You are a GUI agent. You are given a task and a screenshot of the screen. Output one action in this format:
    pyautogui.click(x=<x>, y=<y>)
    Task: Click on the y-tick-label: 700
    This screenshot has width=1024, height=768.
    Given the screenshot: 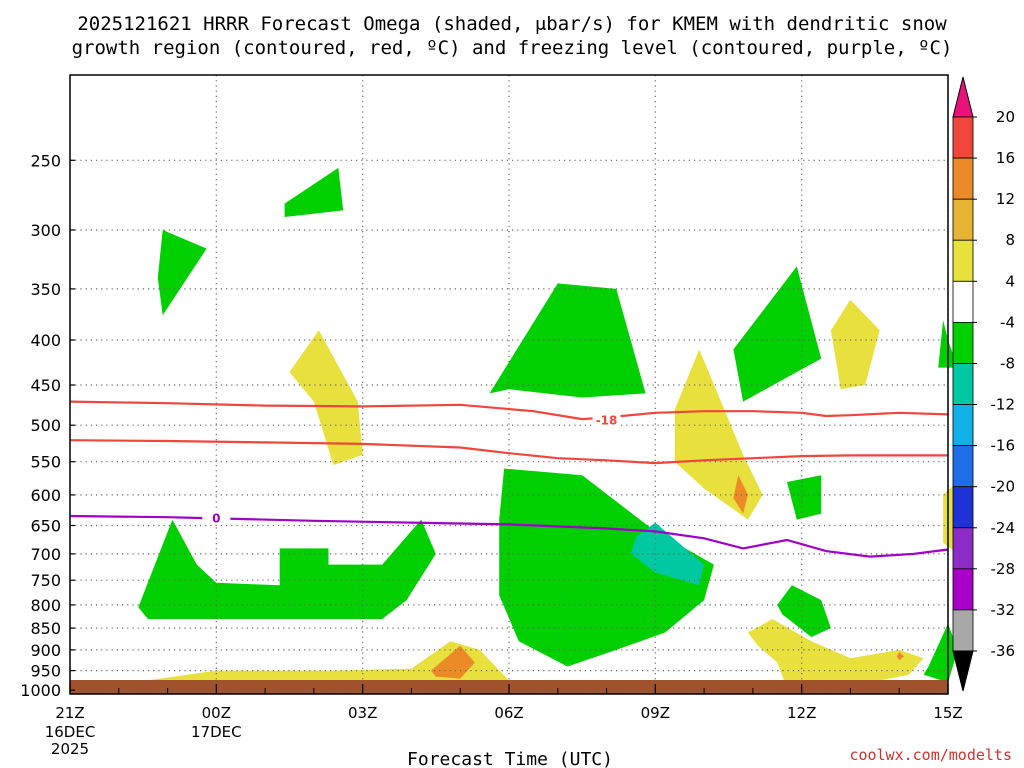 What is the action you would take?
    pyautogui.click(x=45, y=554)
    